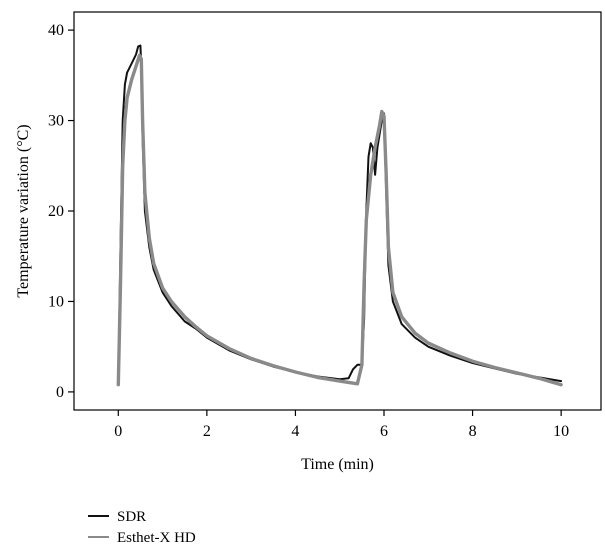 This screenshot has width=605, height=545. What do you see at coordinates (156, 537) in the screenshot?
I see `legend-label-esthet-x-hd: Esthet-X HD` at bounding box center [156, 537].